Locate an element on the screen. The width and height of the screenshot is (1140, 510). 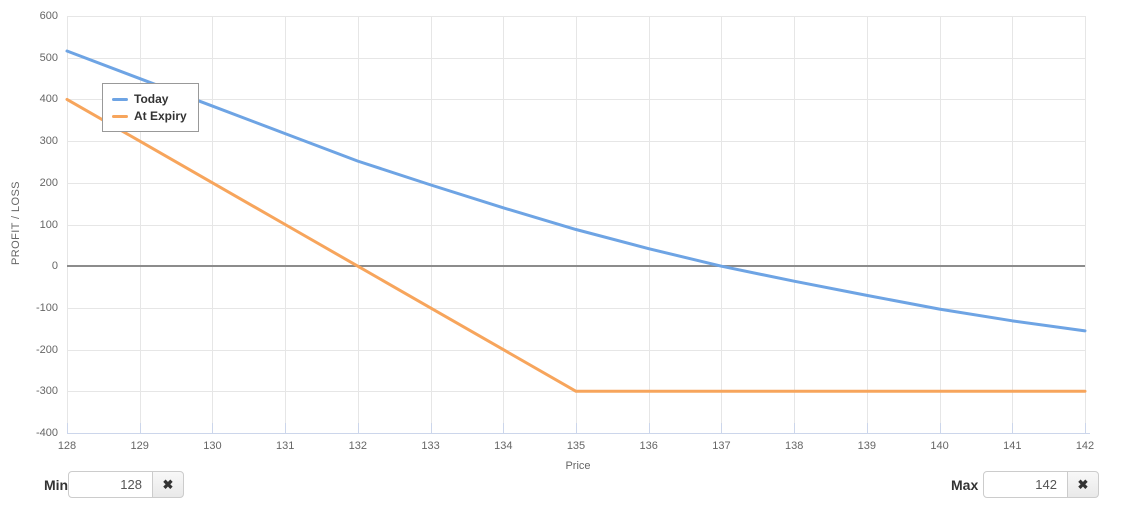
x-tick-label: 137 is located at coordinates (721, 446).